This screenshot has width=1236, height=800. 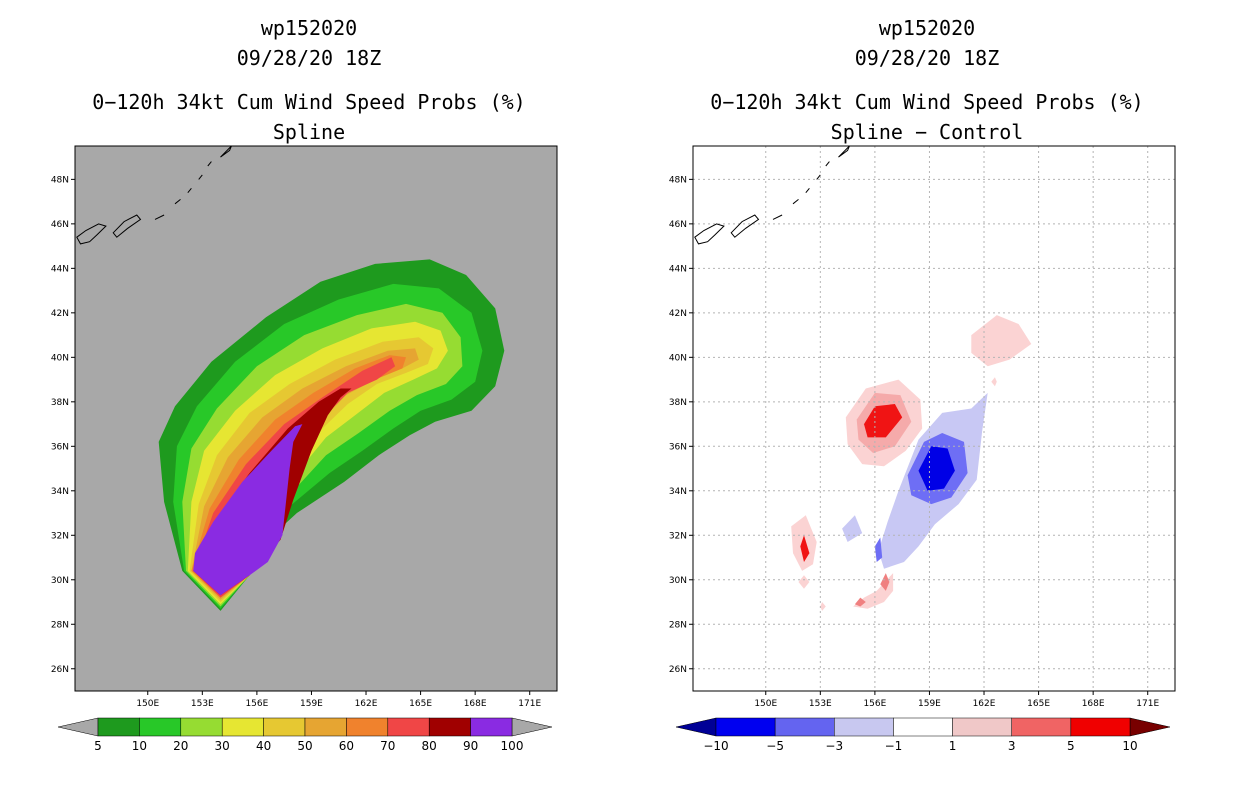 What do you see at coordinates (180, 746) in the screenshot?
I see `colorbar-label: 20` at bounding box center [180, 746].